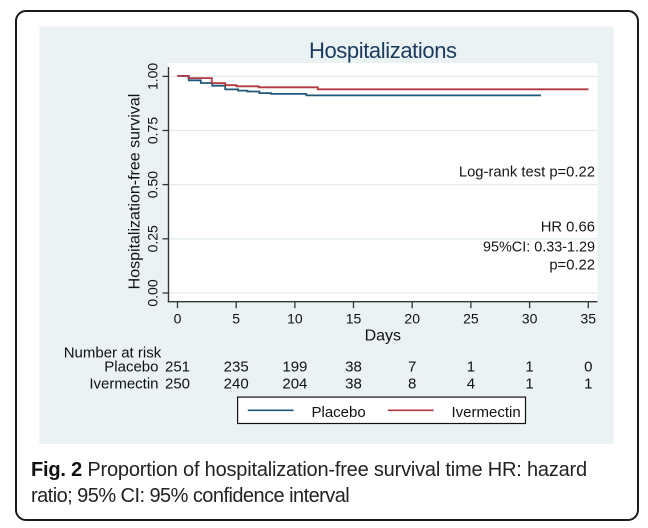  What do you see at coordinates (530, 318) in the screenshot?
I see `svg-text: 30` at bounding box center [530, 318].